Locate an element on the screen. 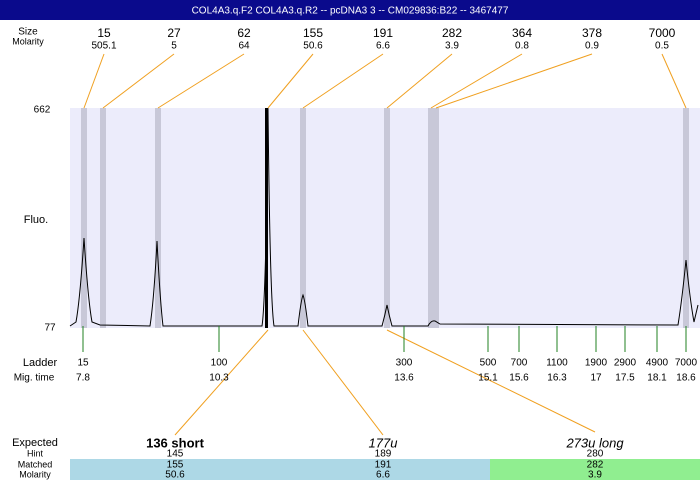 The width and height of the screenshot is (700, 480). ladder-time: 16.3 is located at coordinates (557, 378).